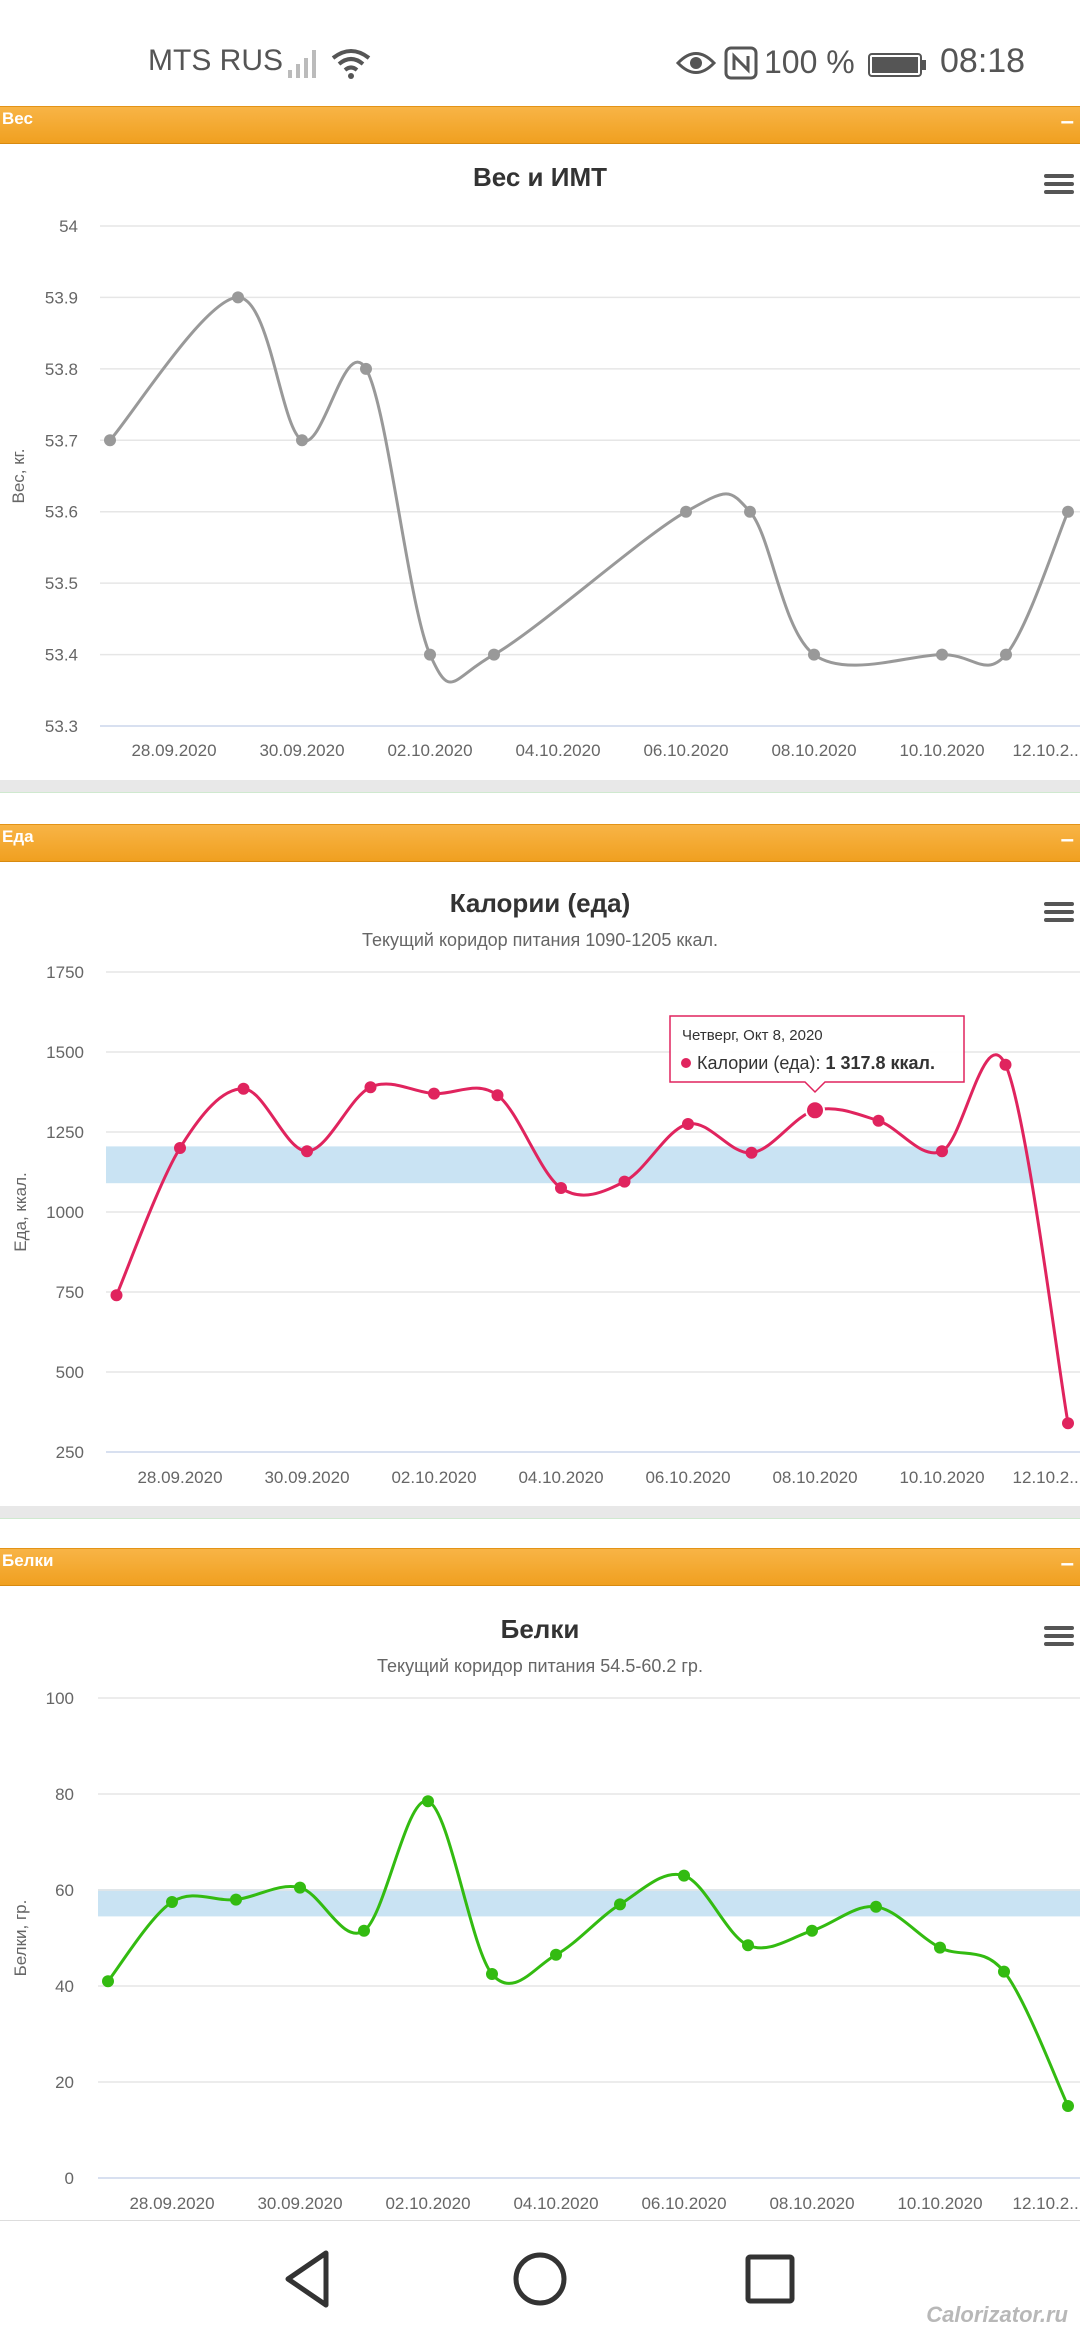  Describe the element at coordinates (686, 1063) in the screenshot. I see `tooltip-marker` at that location.